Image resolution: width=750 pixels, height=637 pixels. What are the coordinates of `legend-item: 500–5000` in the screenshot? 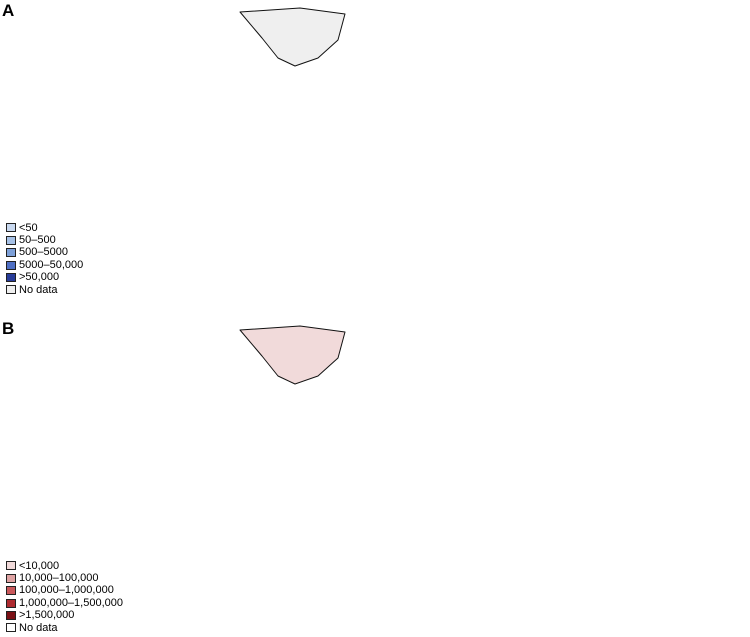 It's located at (44, 252).